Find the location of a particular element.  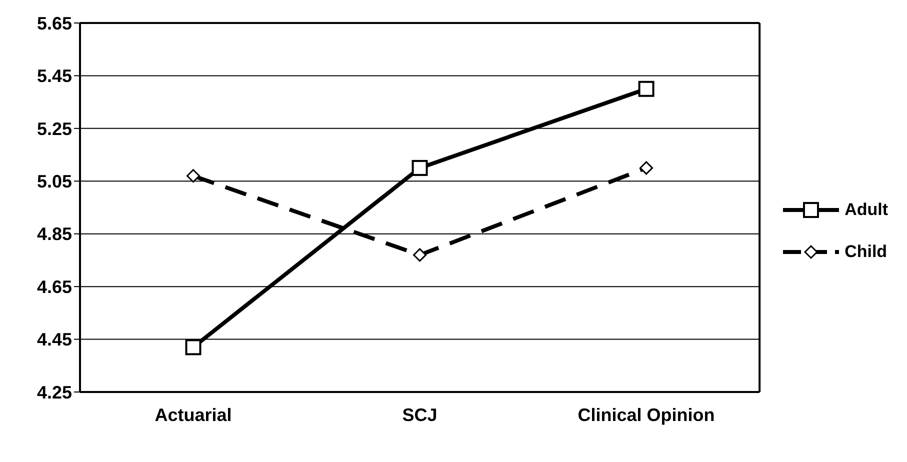

y-tick-label: 5.25 is located at coordinates (54, 128).